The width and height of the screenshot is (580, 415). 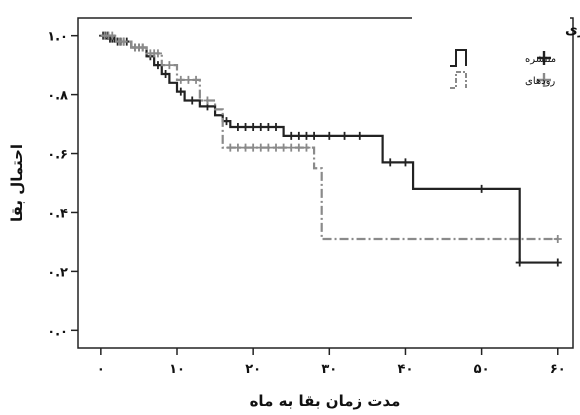 I want to click on x-axis: ۰ ۱۰ ۲۰ ۳۰ ۴۰ ۵۰ ۶۰, so click(x=331, y=362).